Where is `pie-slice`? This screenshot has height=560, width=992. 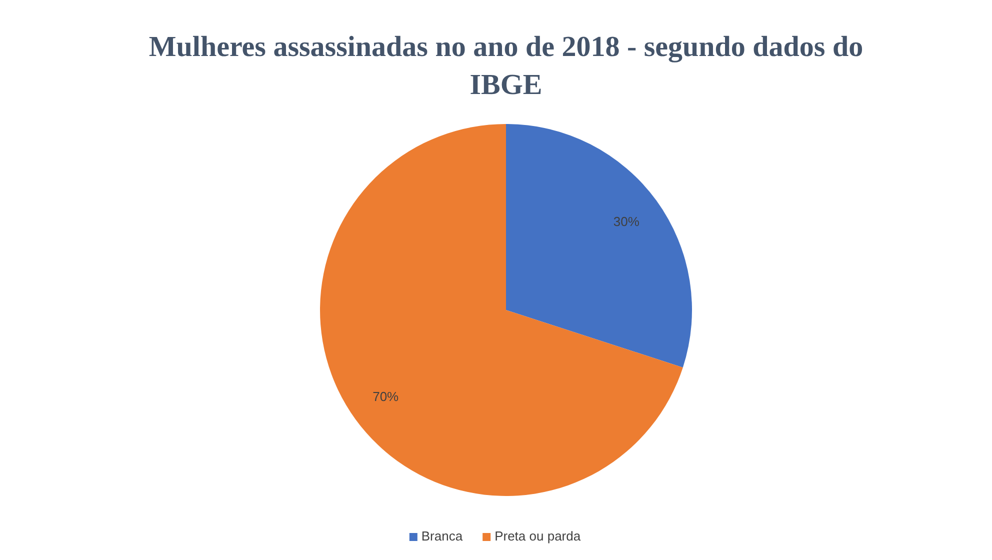
pie-slice is located at coordinates (599, 246).